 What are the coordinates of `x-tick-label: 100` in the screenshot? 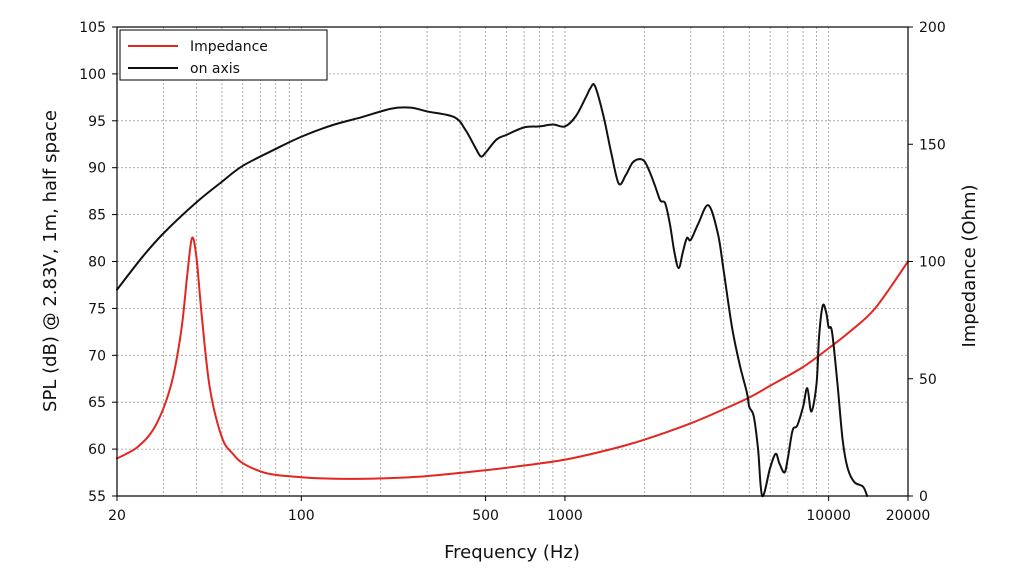 It's located at (301, 516).